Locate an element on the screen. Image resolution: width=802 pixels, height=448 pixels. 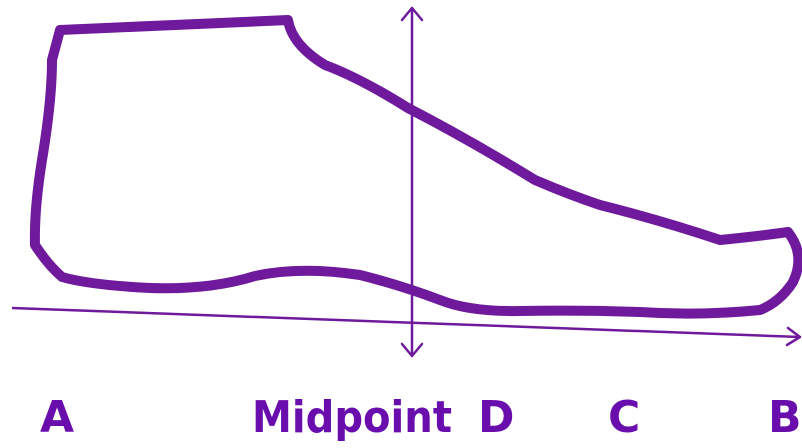
label-midpoint: Midpoint is located at coordinates (352, 417).